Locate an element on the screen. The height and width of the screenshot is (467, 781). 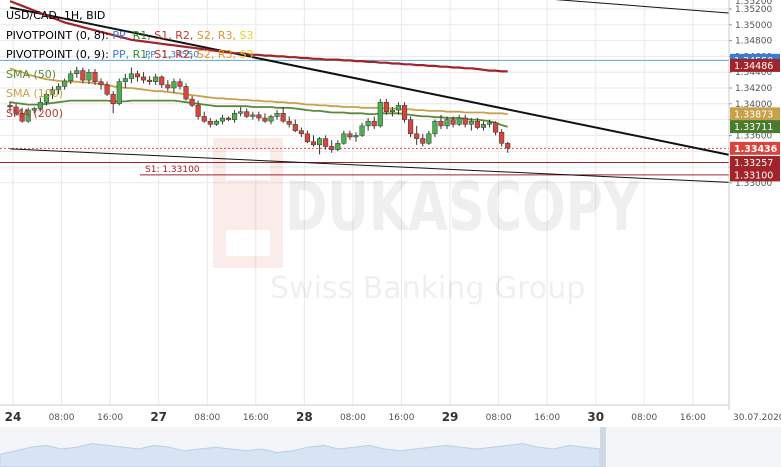
legend-sma-100: SMA (100) is located at coordinates (35, 94).